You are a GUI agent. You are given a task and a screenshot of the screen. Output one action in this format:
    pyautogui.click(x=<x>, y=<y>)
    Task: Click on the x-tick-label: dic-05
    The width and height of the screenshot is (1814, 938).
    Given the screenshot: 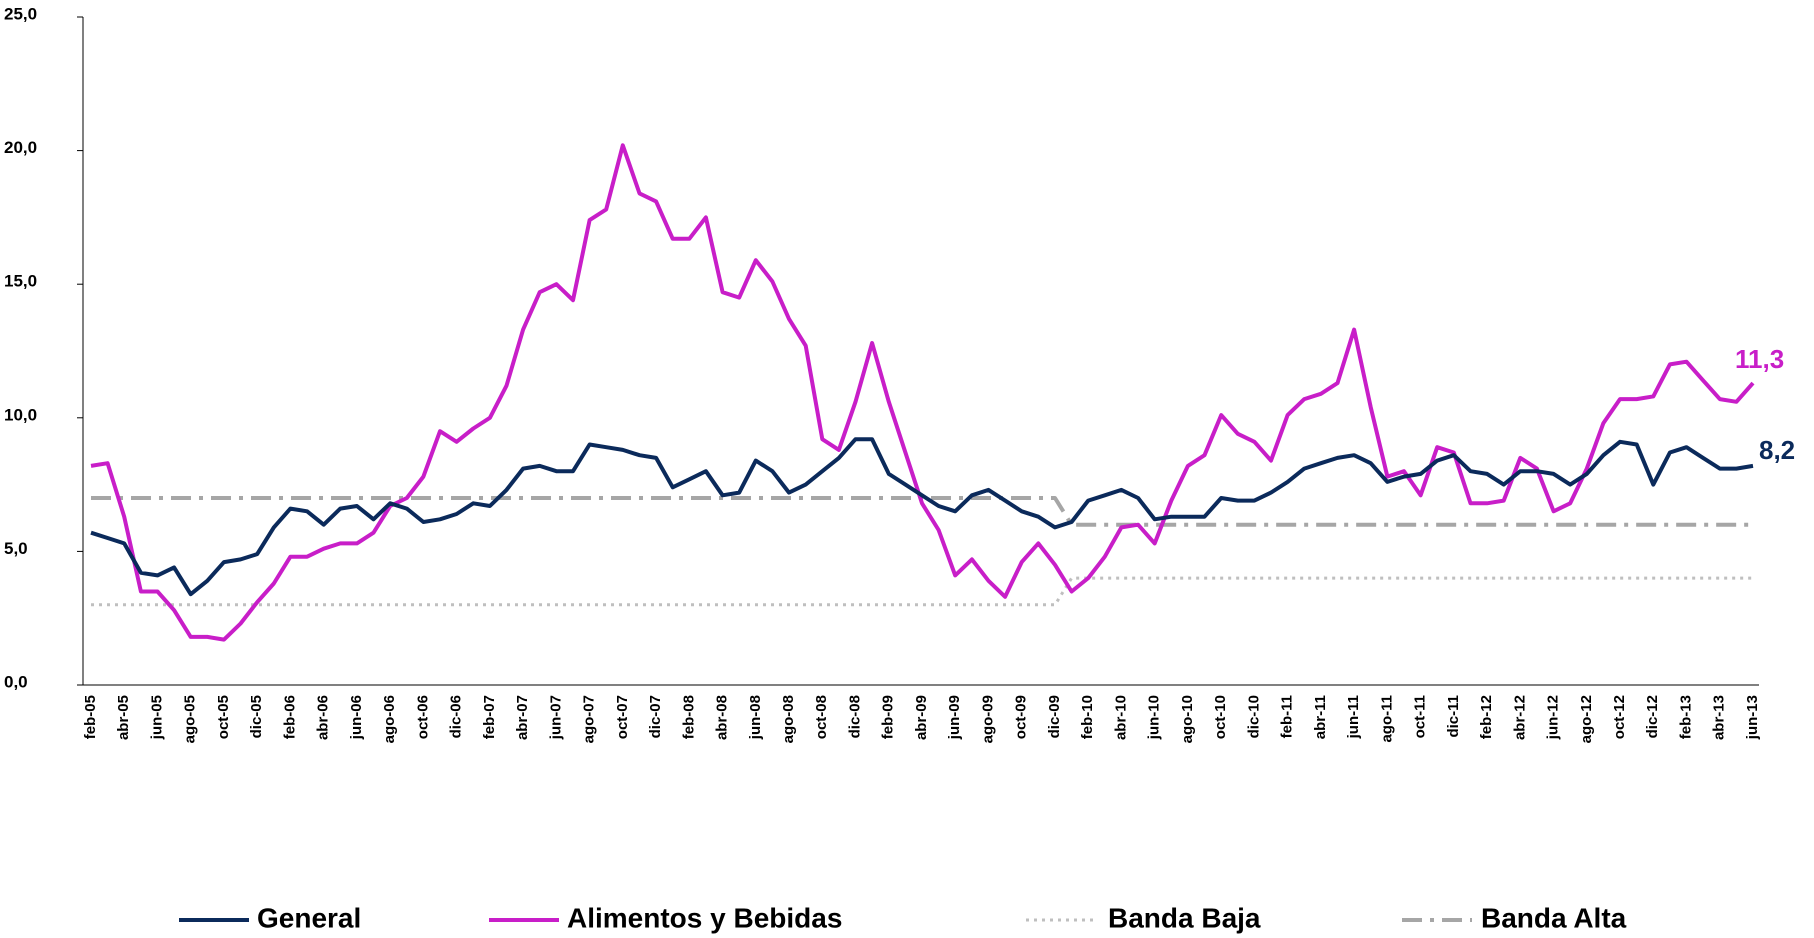 What is the action you would take?
    pyautogui.click(x=256, y=716)
    